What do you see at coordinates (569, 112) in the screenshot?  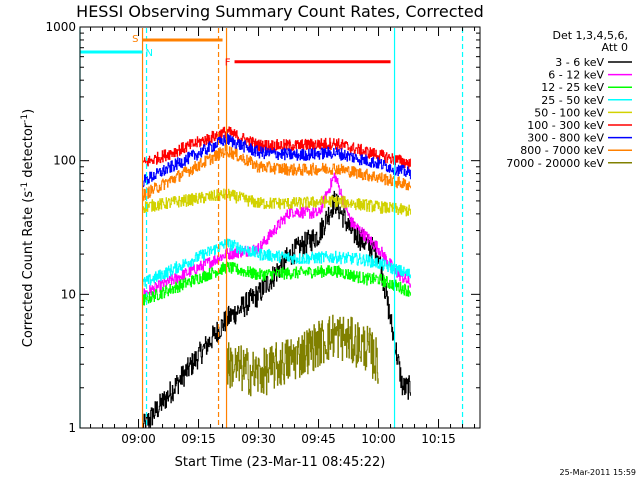 I see `legend-label: 50 - 100 keV` at bounding box center [569, 112].